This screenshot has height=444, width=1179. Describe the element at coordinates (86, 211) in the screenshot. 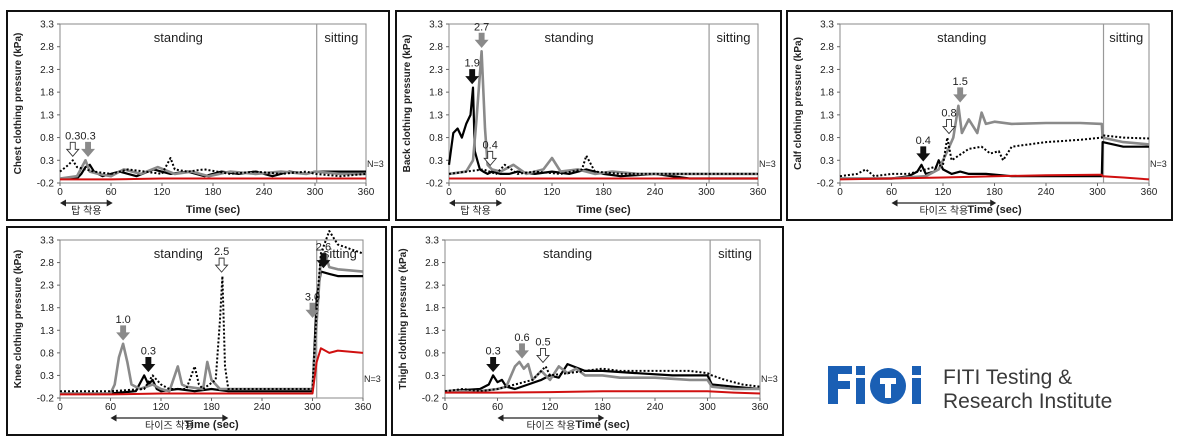

I see `donning-label: 탑 착용` at that location.